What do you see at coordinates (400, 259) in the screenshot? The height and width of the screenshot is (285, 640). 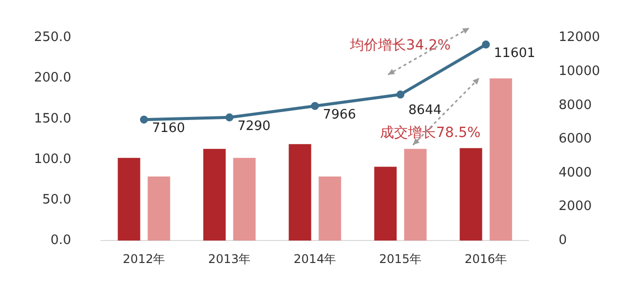 I see `x-tick-label: 2015年` at bounding box center [400, 259].